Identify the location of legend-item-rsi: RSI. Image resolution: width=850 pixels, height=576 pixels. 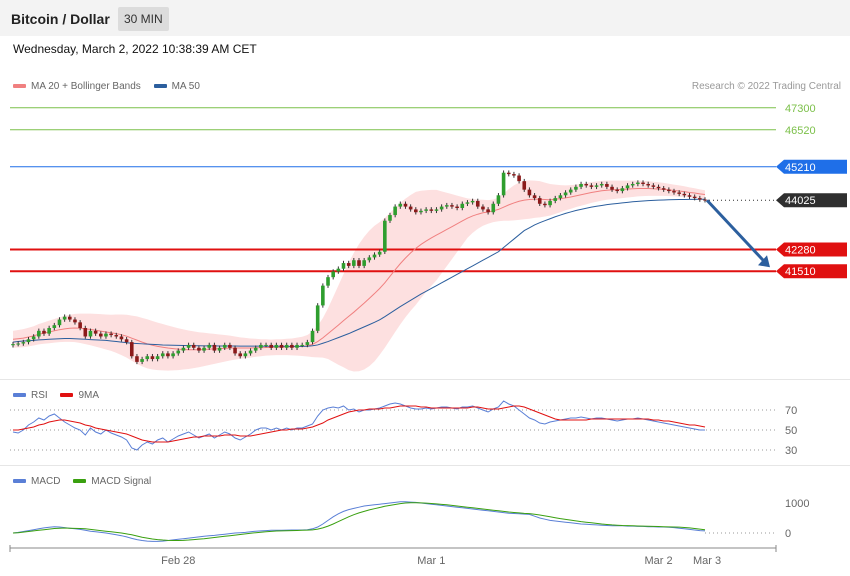
(30, 395).